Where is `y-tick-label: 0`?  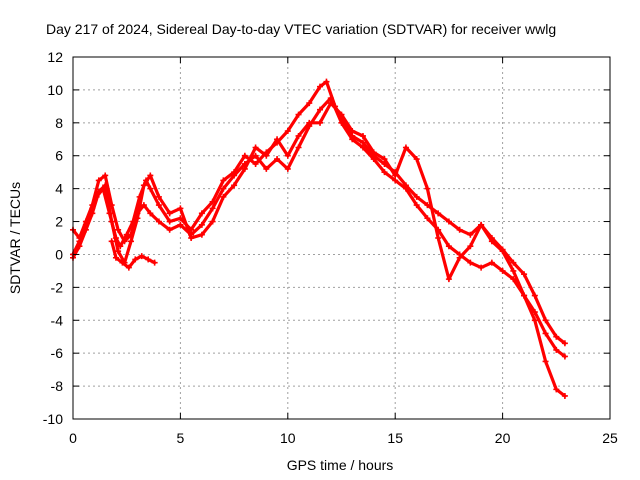 y-tick-label: 0 is located at coordinates (59, 254).